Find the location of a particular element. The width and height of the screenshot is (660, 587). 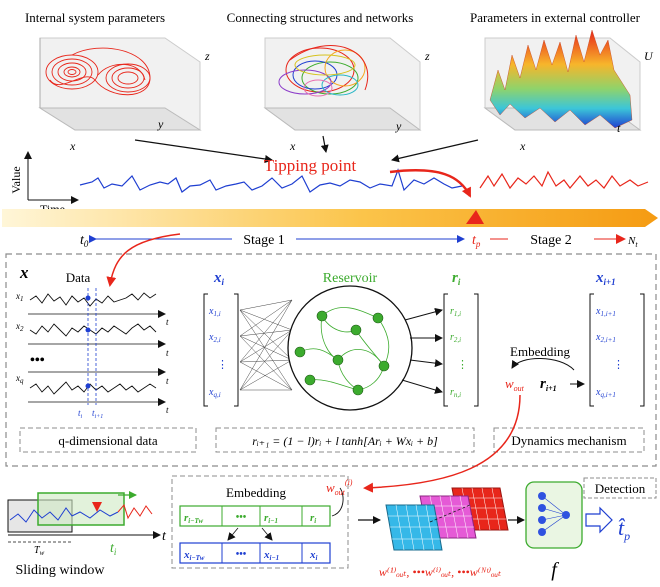

x-cell-4: xi is located at coordinates (313, 555).